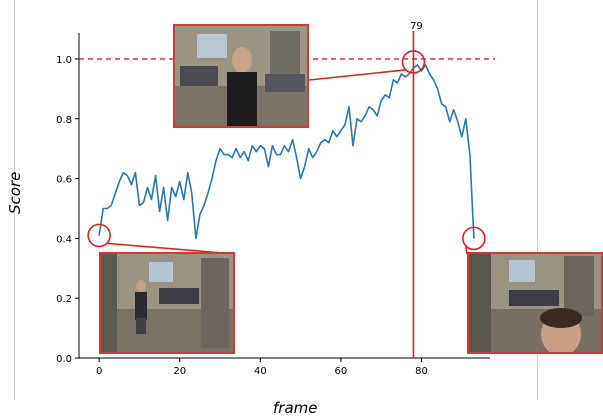  Describe the element at coordinates (64, 239) in the screenshot. I see `y-tick-label: 0.4` at that location.